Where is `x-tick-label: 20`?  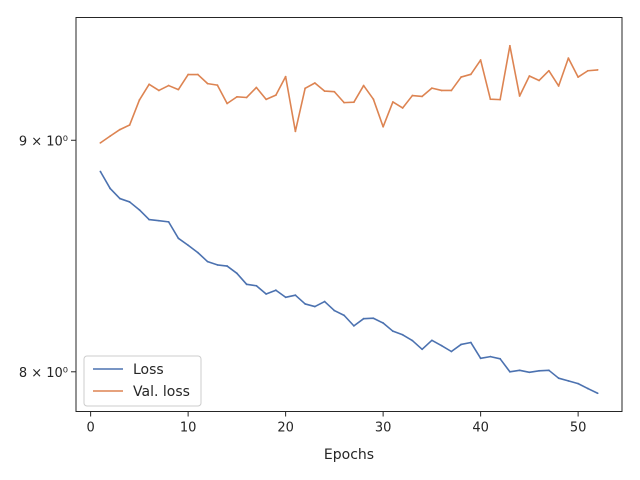 x-tick-label: 20 is located at coordinates (285, 428).